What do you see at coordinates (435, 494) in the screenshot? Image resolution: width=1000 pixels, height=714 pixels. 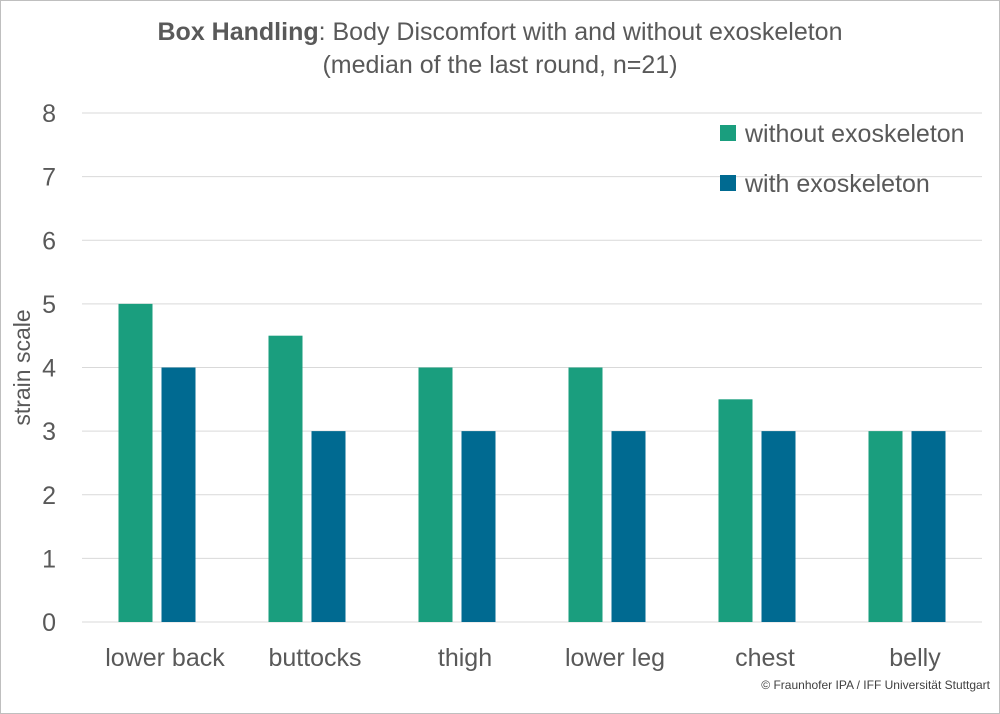 I see `bar-without-thigh` at bounding box center [435, 494].